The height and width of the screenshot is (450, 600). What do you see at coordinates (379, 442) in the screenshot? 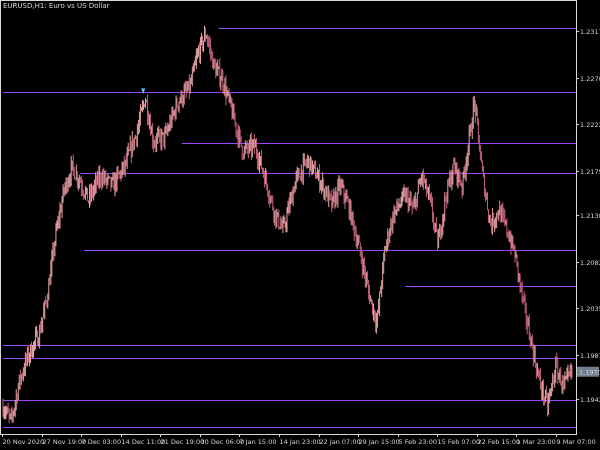
I see `x-tick-label: 29 Jan 15:00` at bounding box center [379, 442].